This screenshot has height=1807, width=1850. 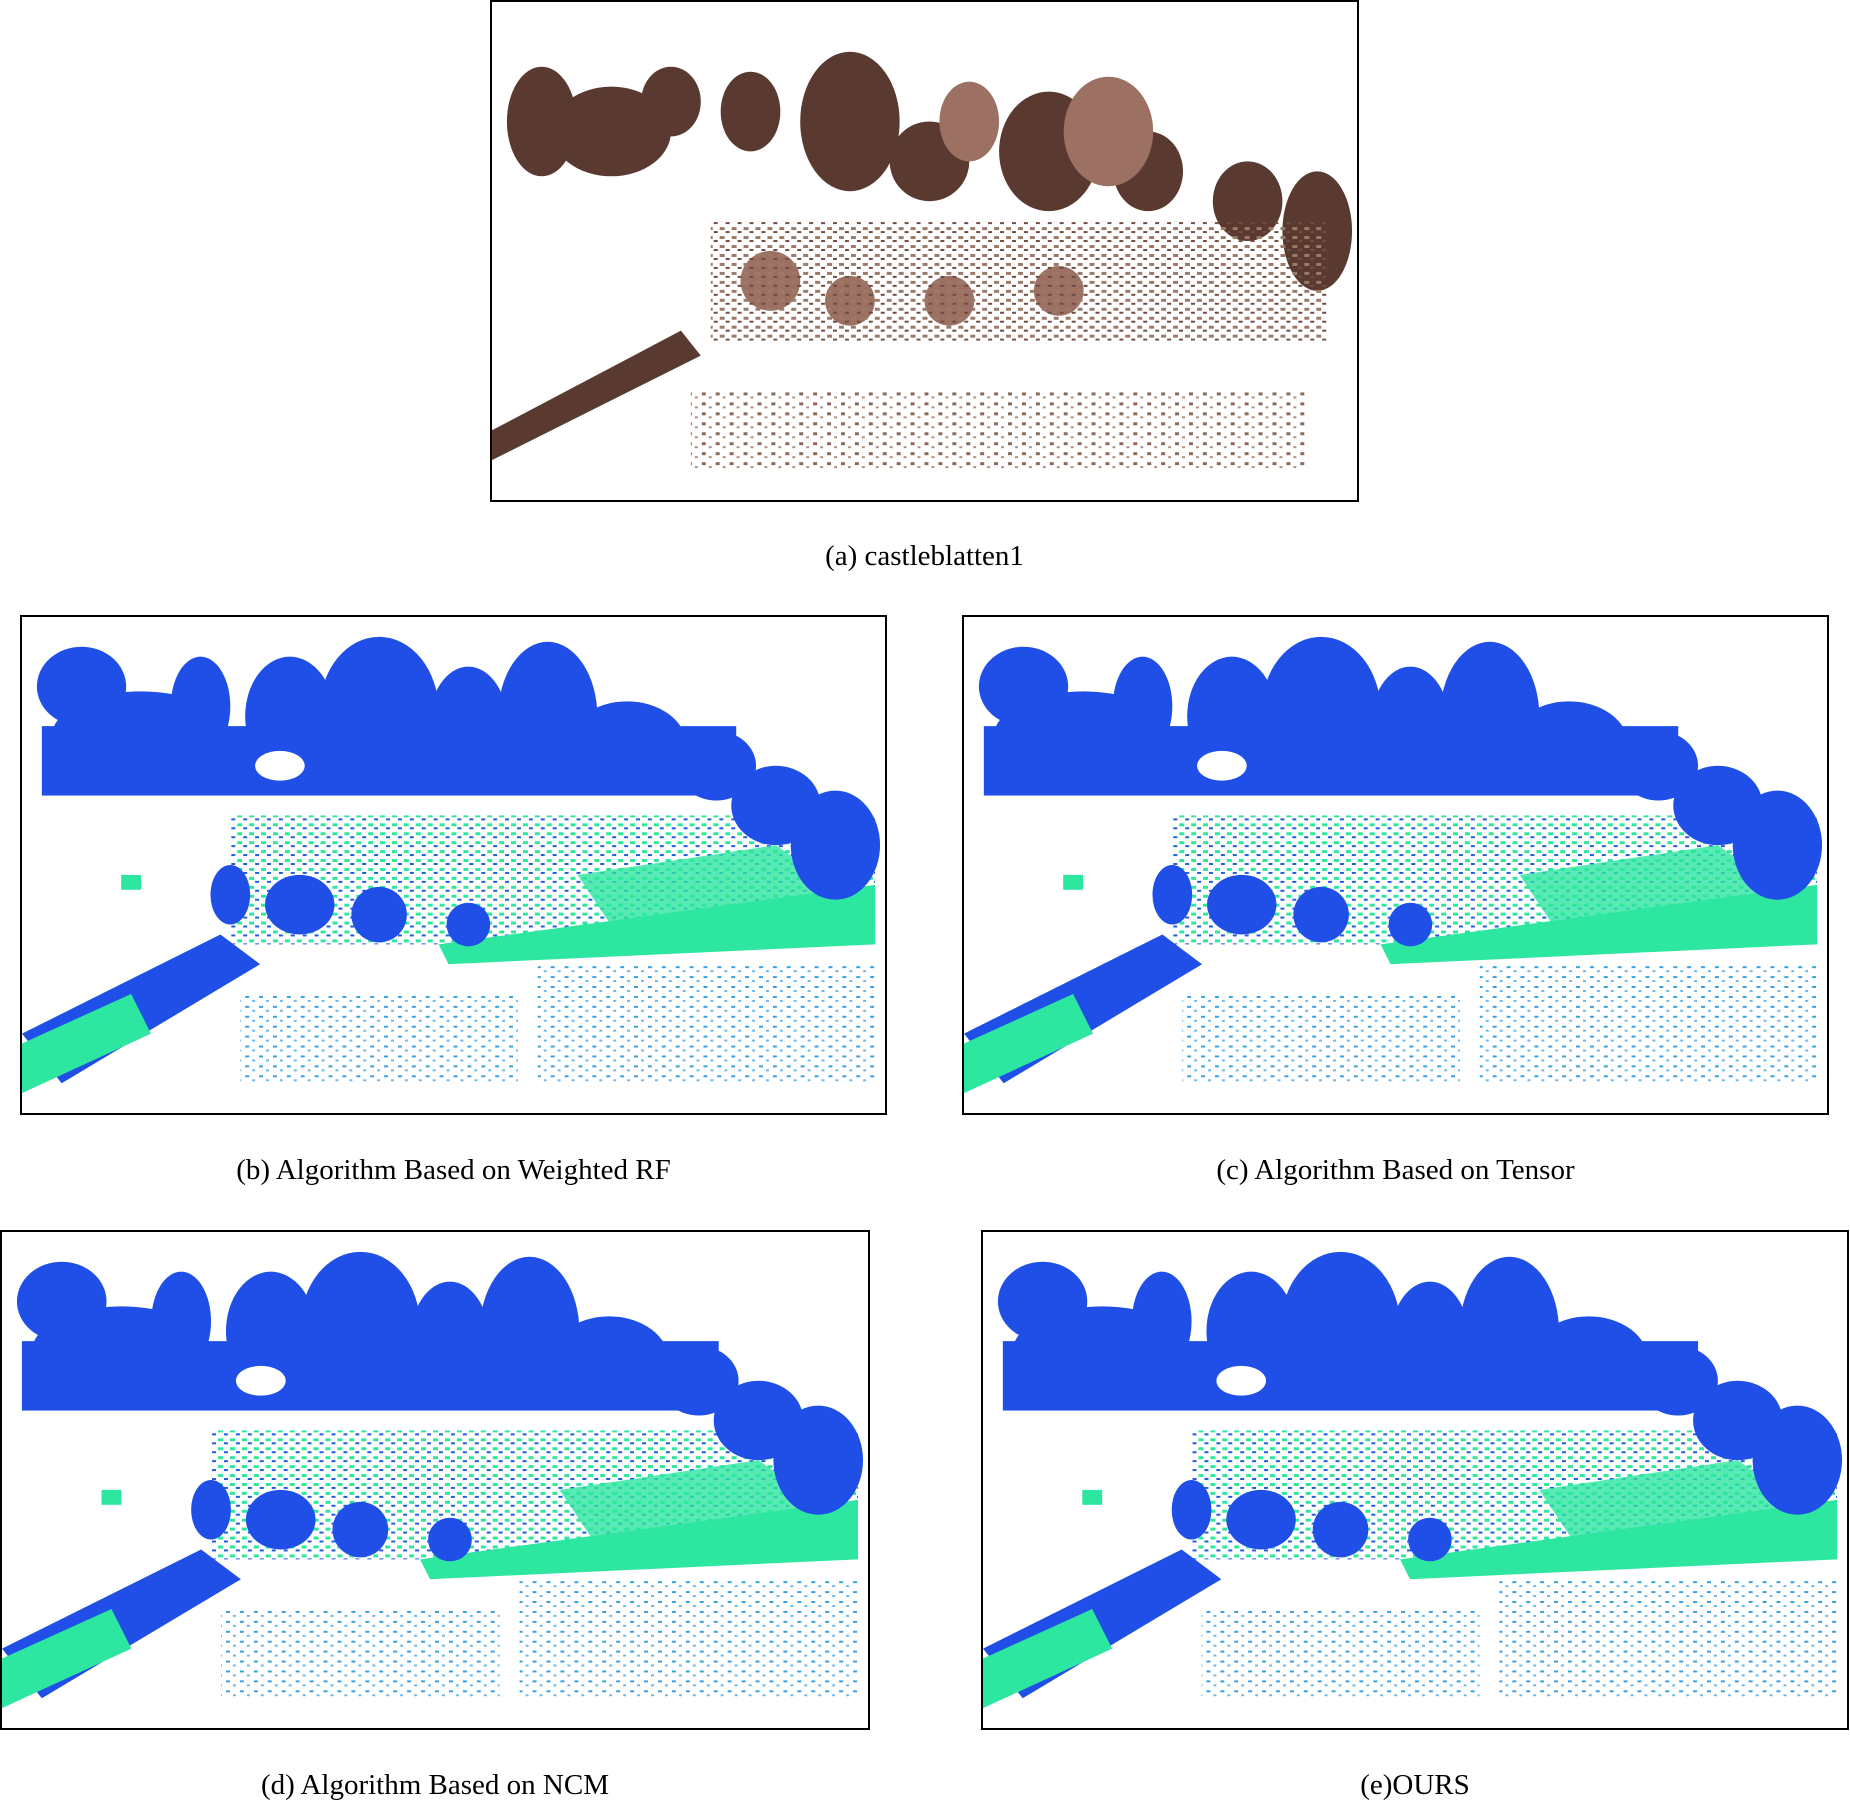 I want to click on image-b, so click(x=453, y=865).